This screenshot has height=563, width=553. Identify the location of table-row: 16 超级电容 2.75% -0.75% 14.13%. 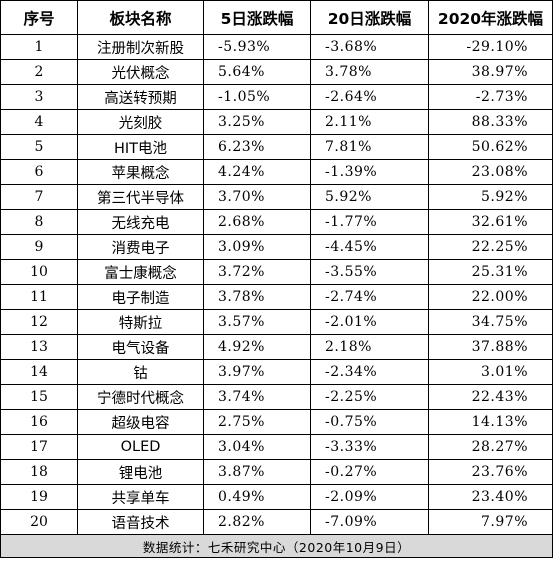
(276, 422).